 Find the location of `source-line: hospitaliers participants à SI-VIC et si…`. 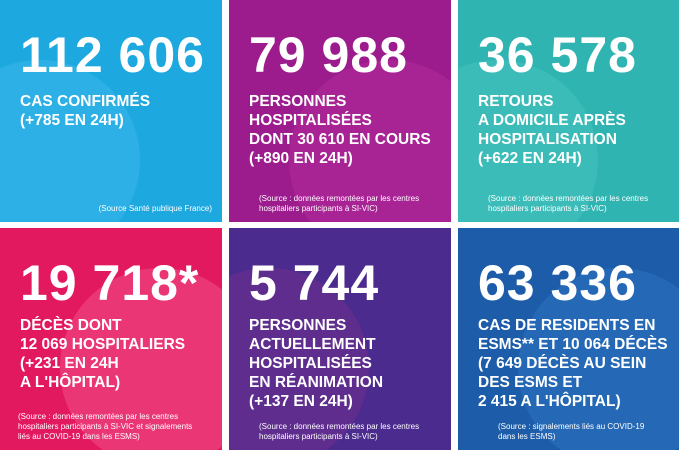

source-line: hospitaliers participants à SI-VIC et si… is located at coordinates (105, 426).